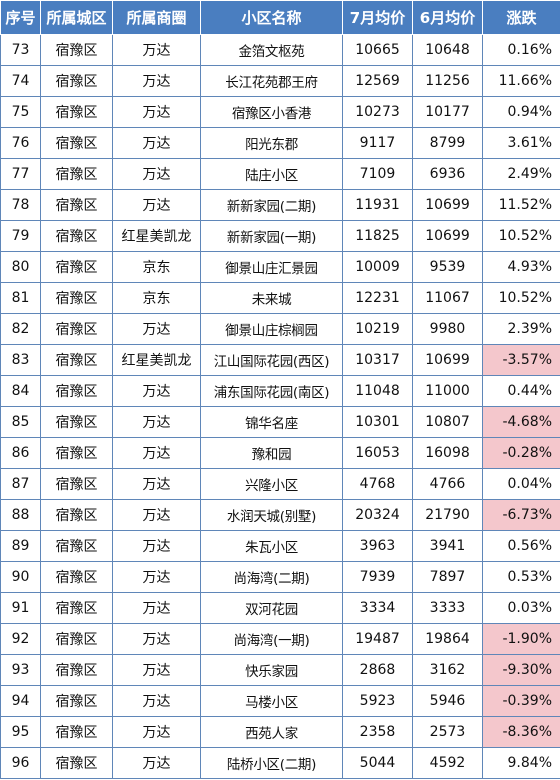 The image size is (560, 780). I want to click on cell-community-name: 未来城, so click(271, 298).